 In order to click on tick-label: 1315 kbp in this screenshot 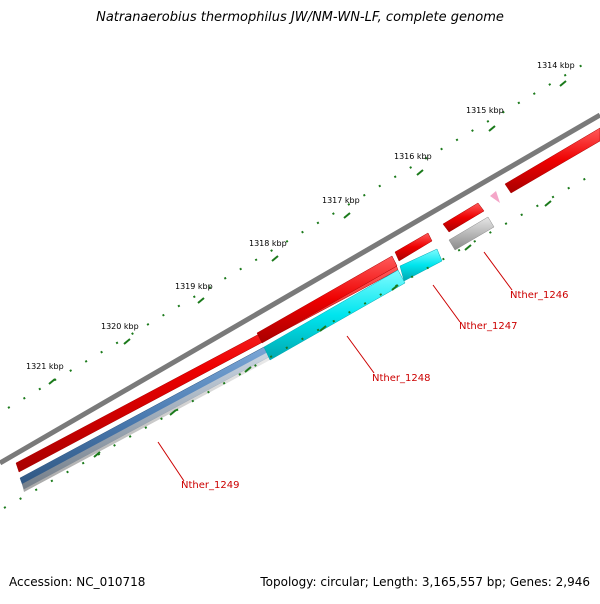, I will do `click(485, 110)`.